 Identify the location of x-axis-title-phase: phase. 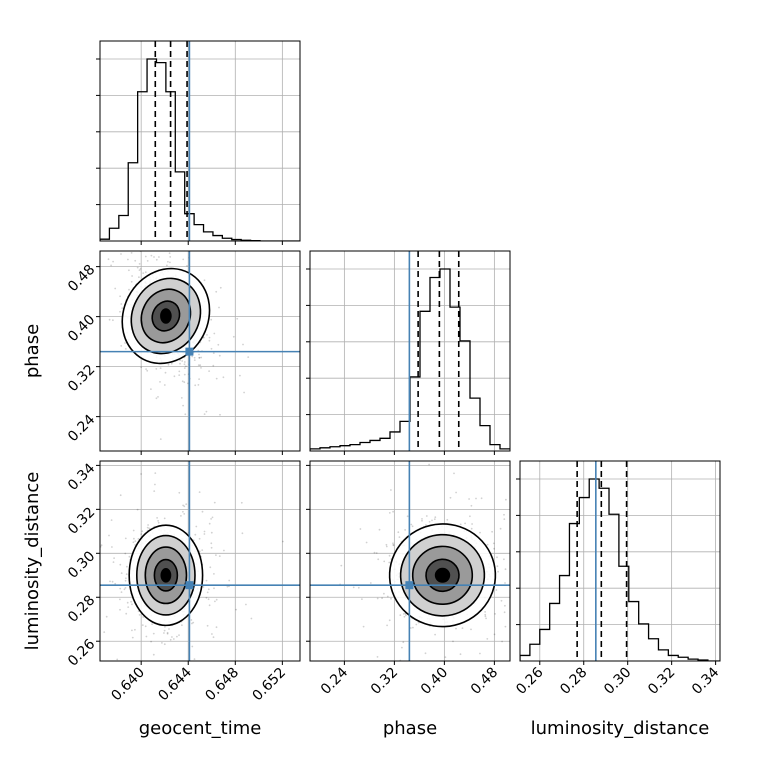
(410, 728).